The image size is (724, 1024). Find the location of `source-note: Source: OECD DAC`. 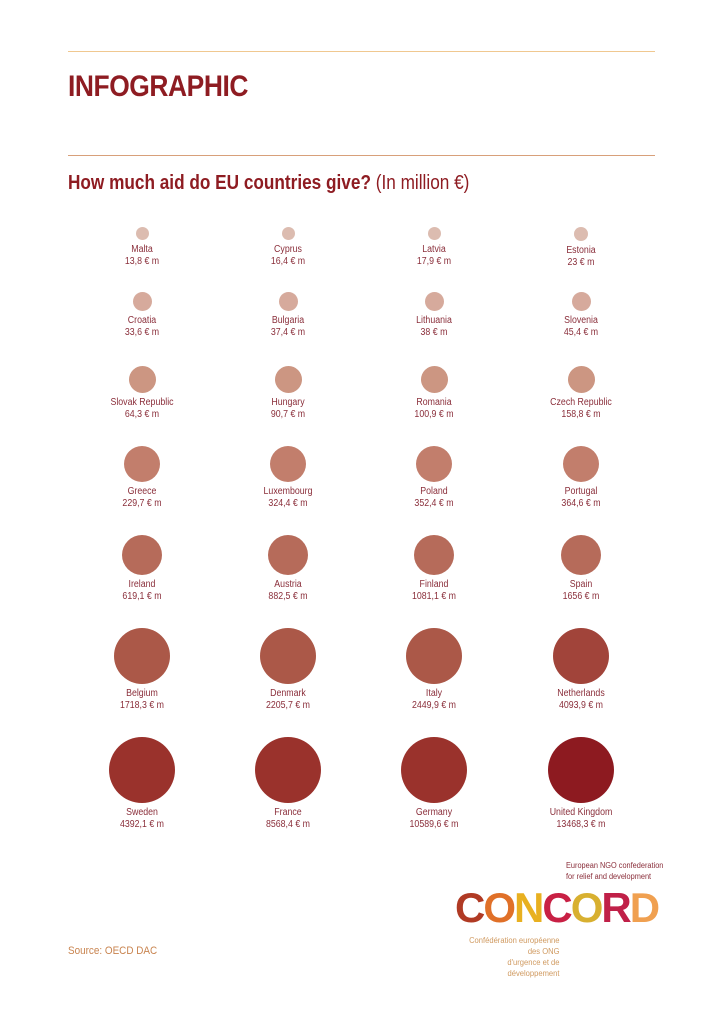

source-note: Source: OECD DAC is located at coordinates (113, 951).